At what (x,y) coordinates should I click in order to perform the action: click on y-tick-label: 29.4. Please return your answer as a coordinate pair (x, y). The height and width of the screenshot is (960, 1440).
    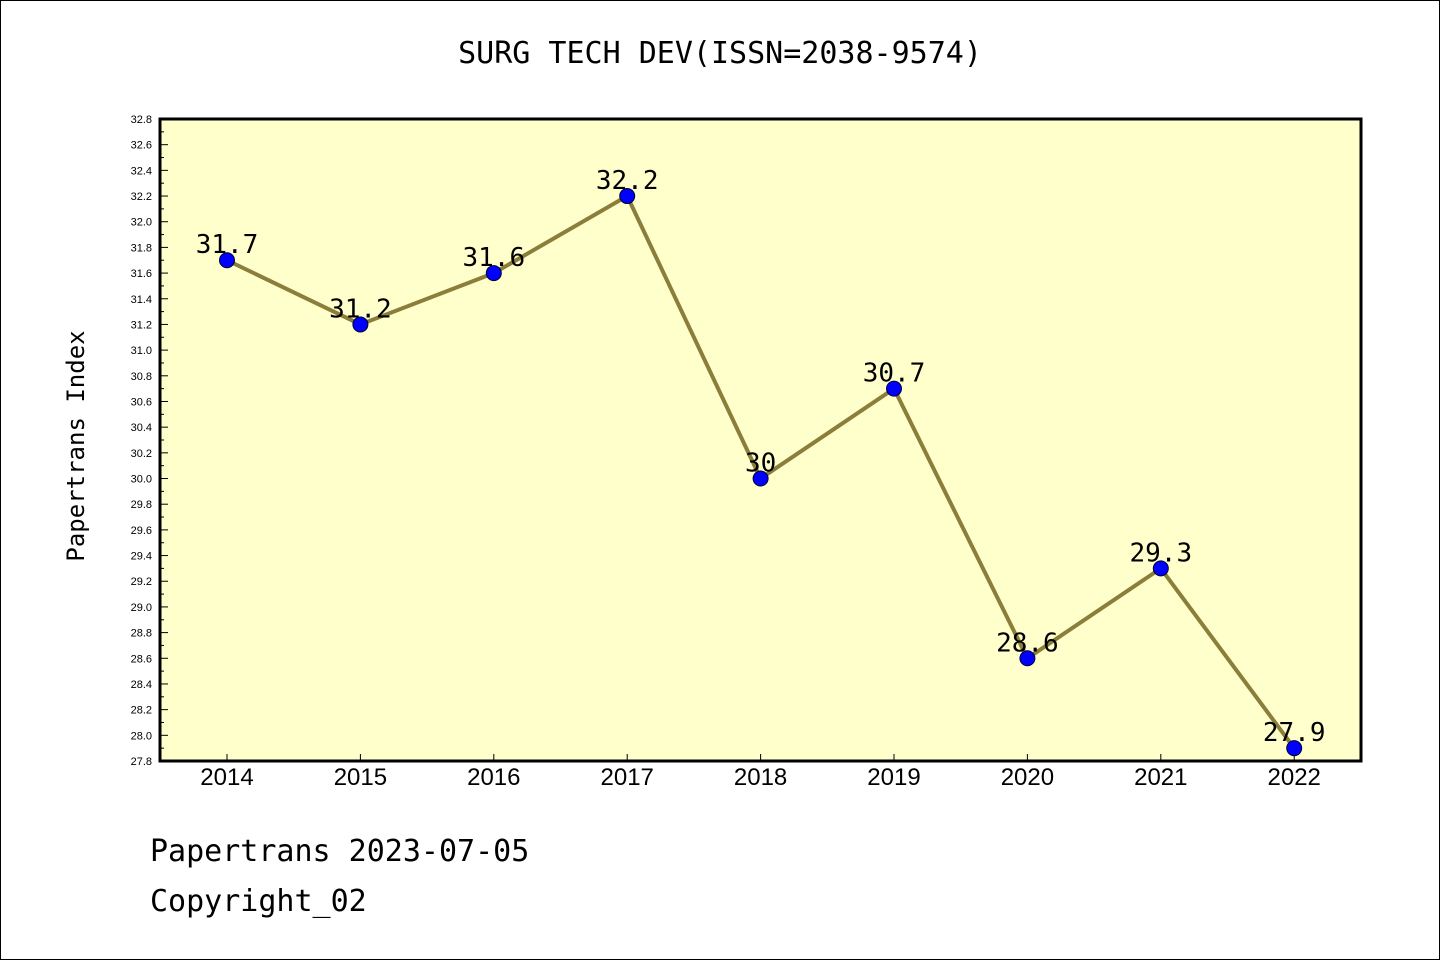
    Looking at the image, I should click on (141, 557).